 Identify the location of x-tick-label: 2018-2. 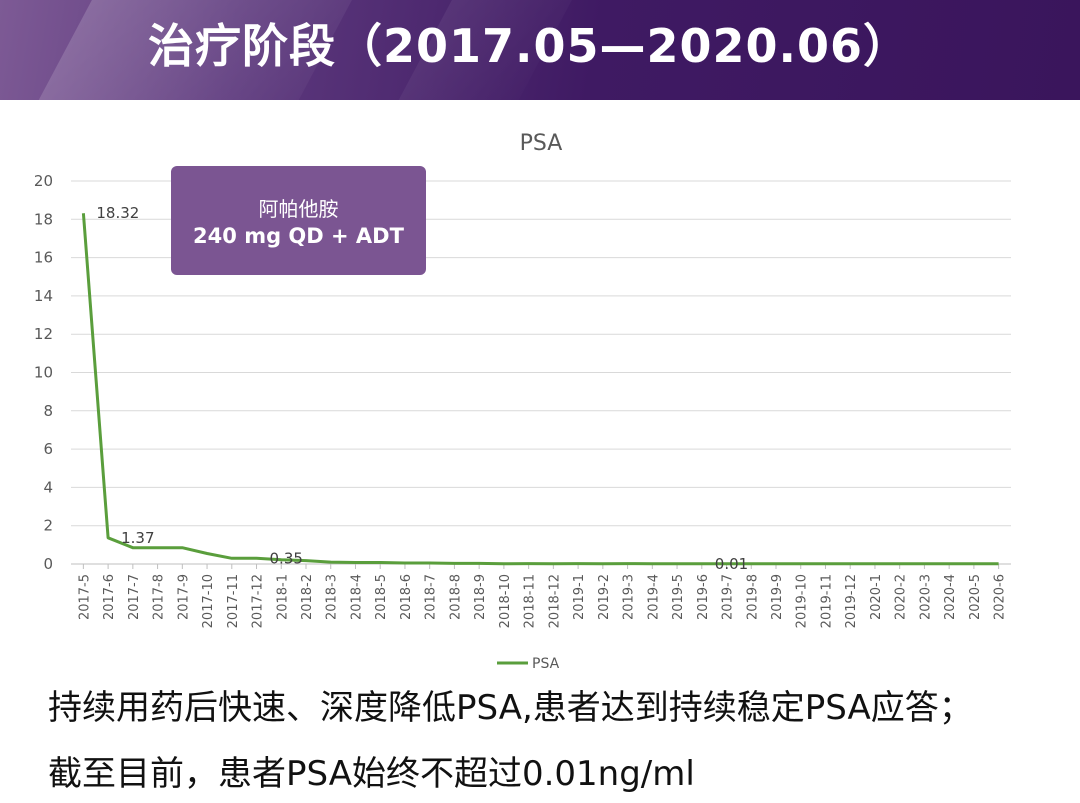
(307, 597).